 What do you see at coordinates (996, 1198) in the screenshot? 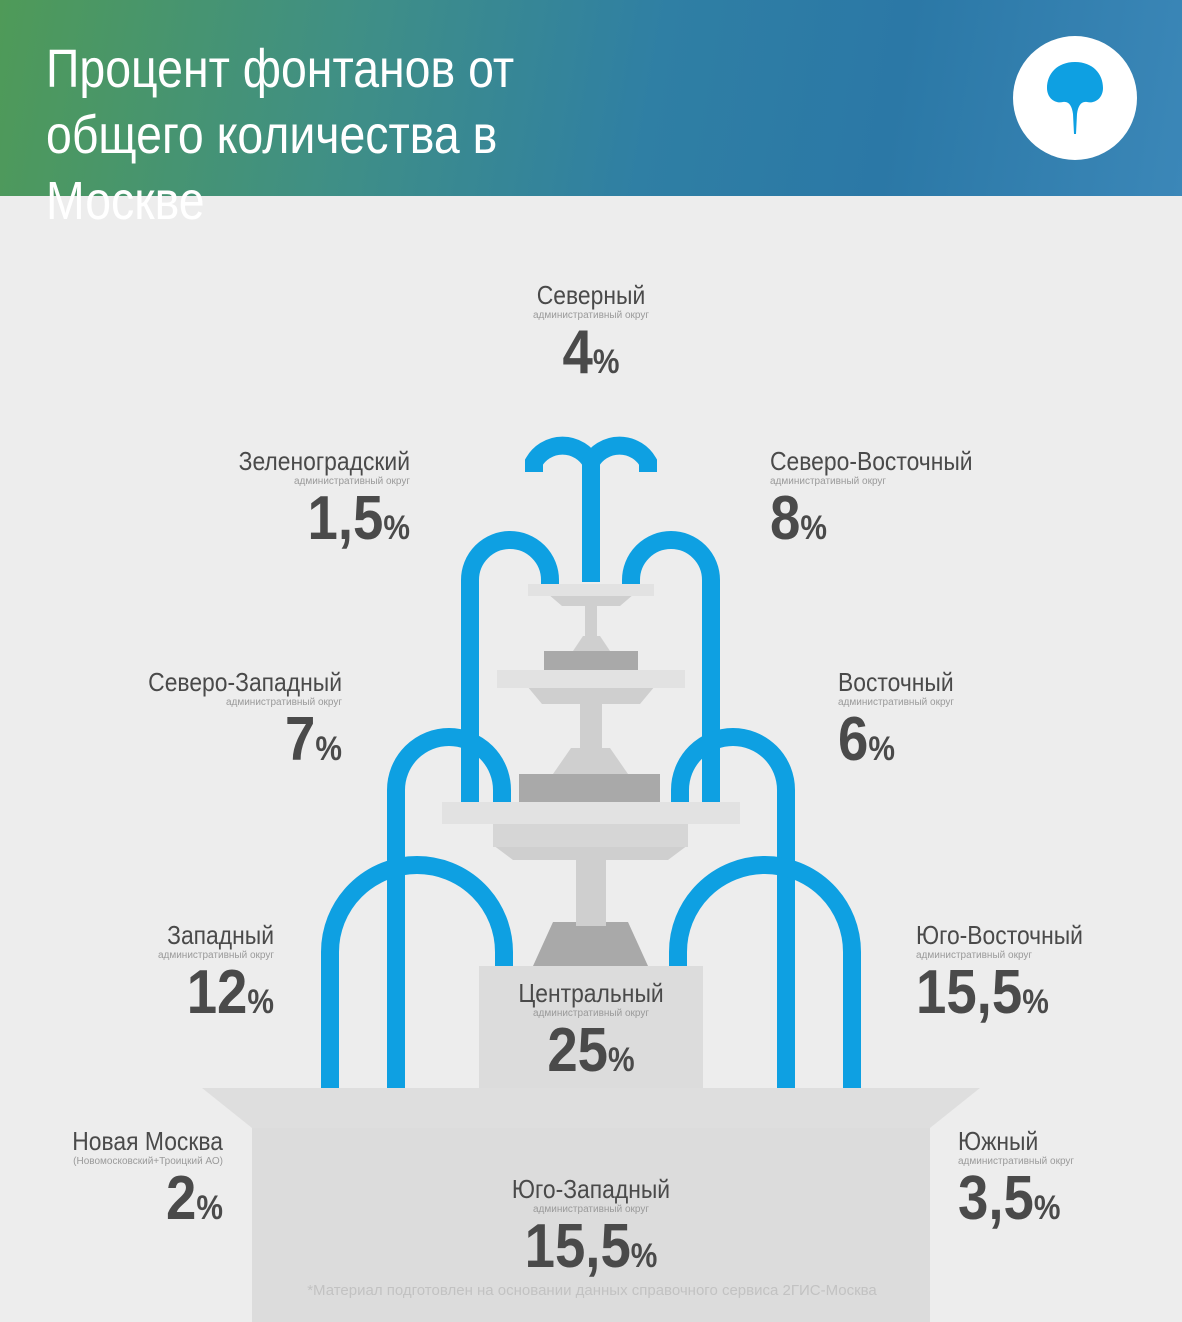
I see `value-number: 3,5` at bounding box center [996, 1198].